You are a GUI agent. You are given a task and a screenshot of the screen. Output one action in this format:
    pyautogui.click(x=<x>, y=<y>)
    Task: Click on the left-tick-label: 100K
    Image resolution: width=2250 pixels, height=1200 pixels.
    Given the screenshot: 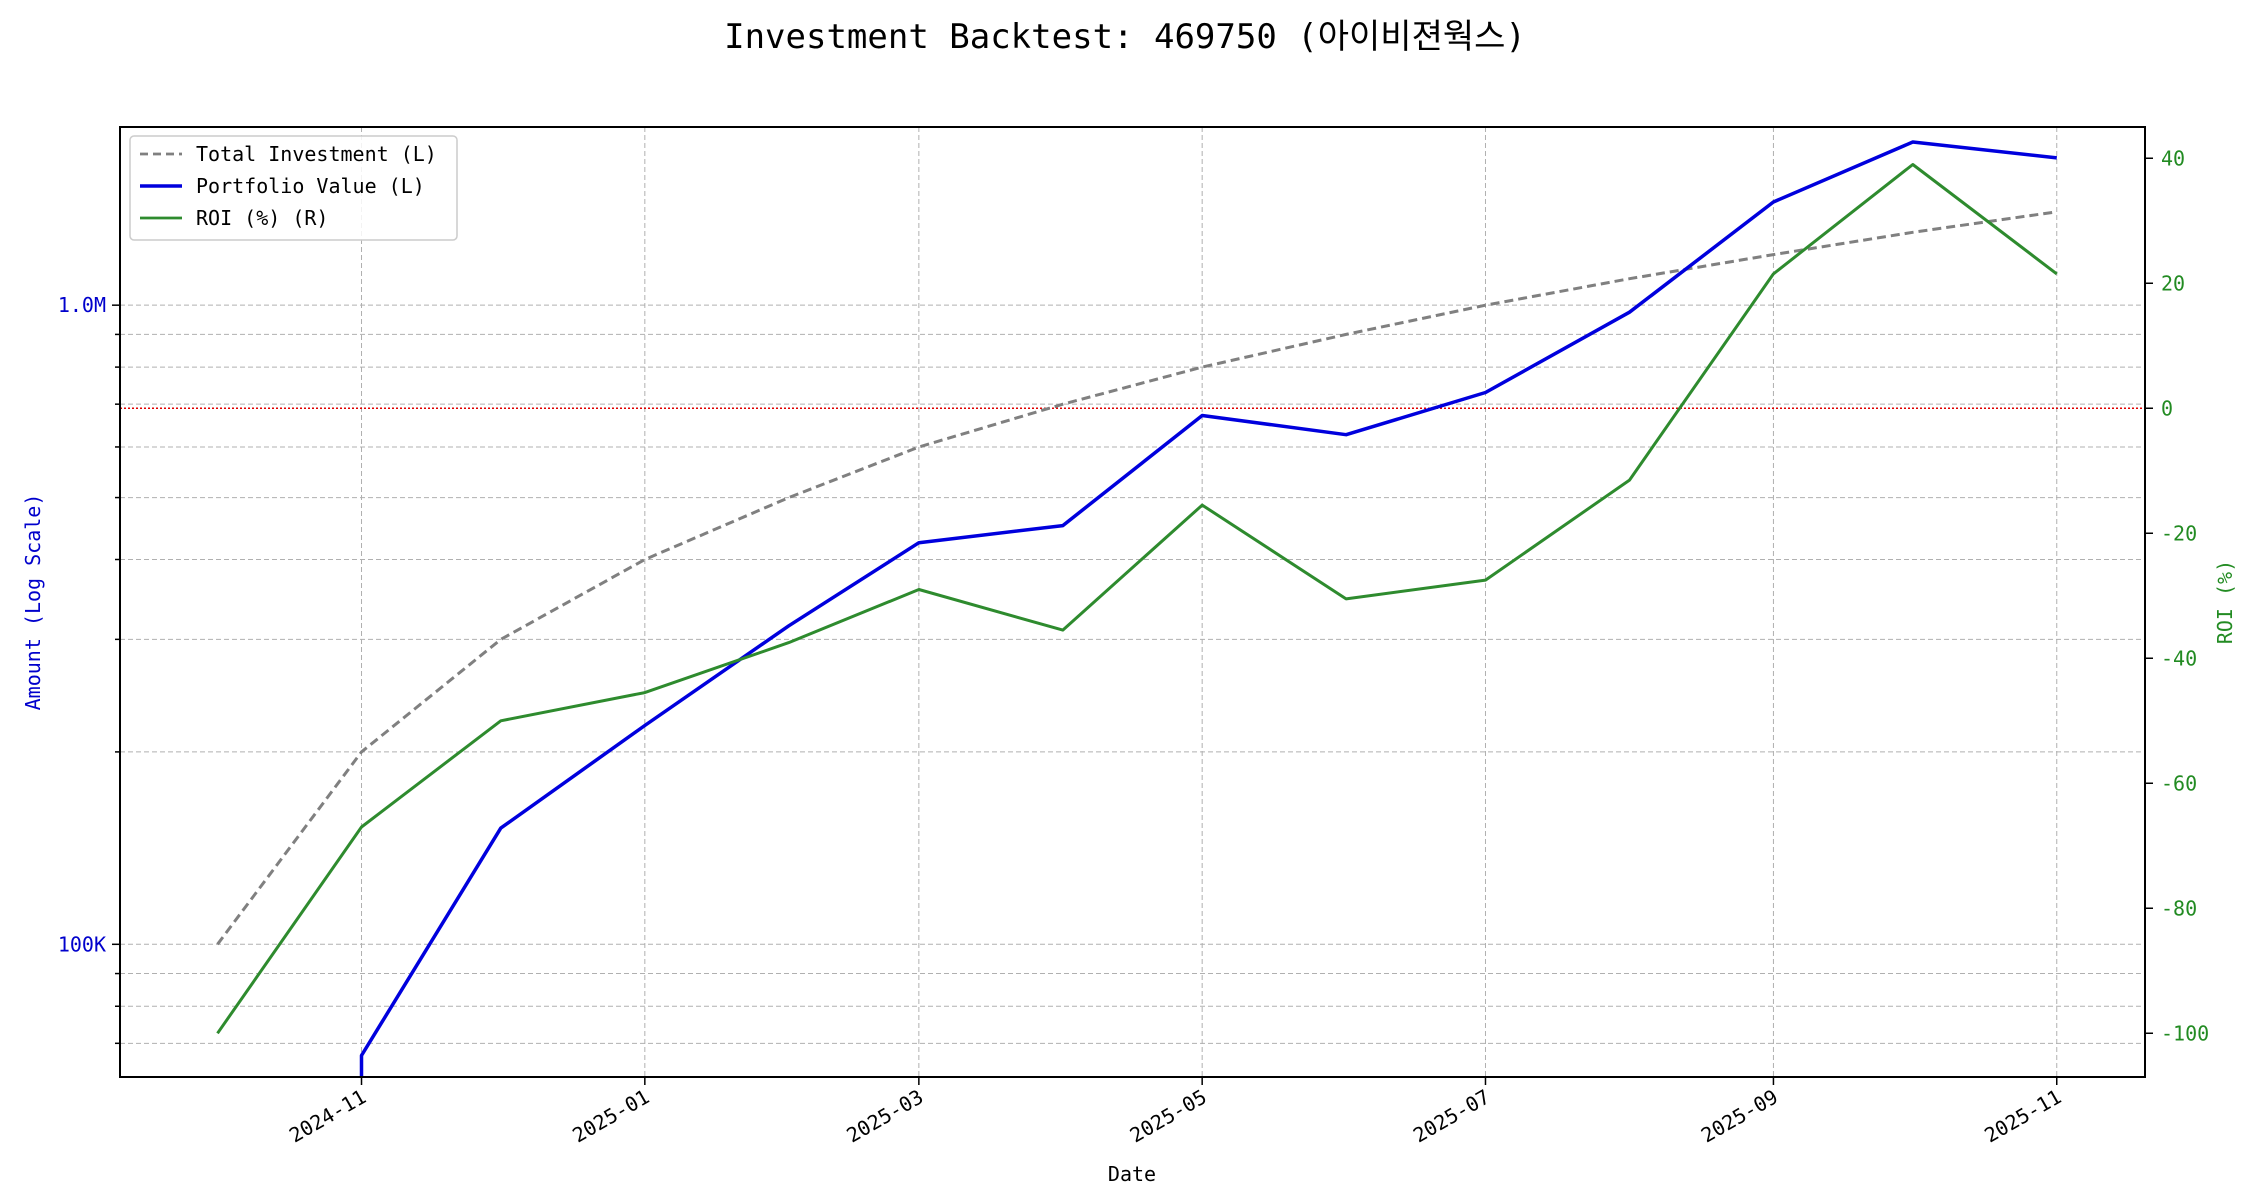 What is the action you would take?
    pyautogui.click(x=82, y=944)
    